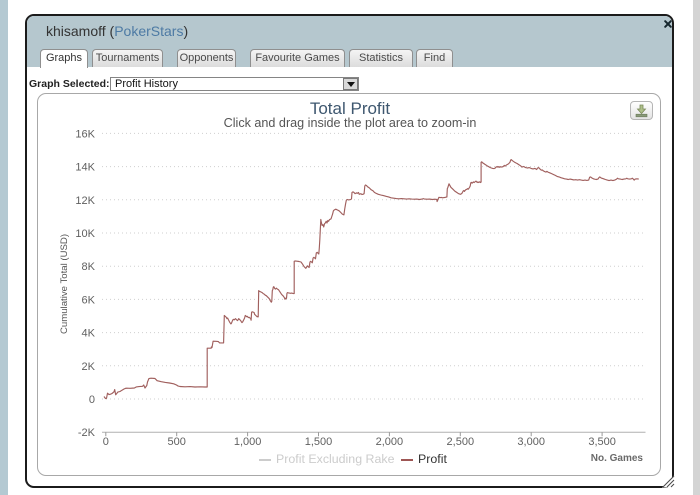  What do you see at coordinates (390, 442) in the screenshot?
I see `svg-text: 2,000` at bounding box center [390, 442].